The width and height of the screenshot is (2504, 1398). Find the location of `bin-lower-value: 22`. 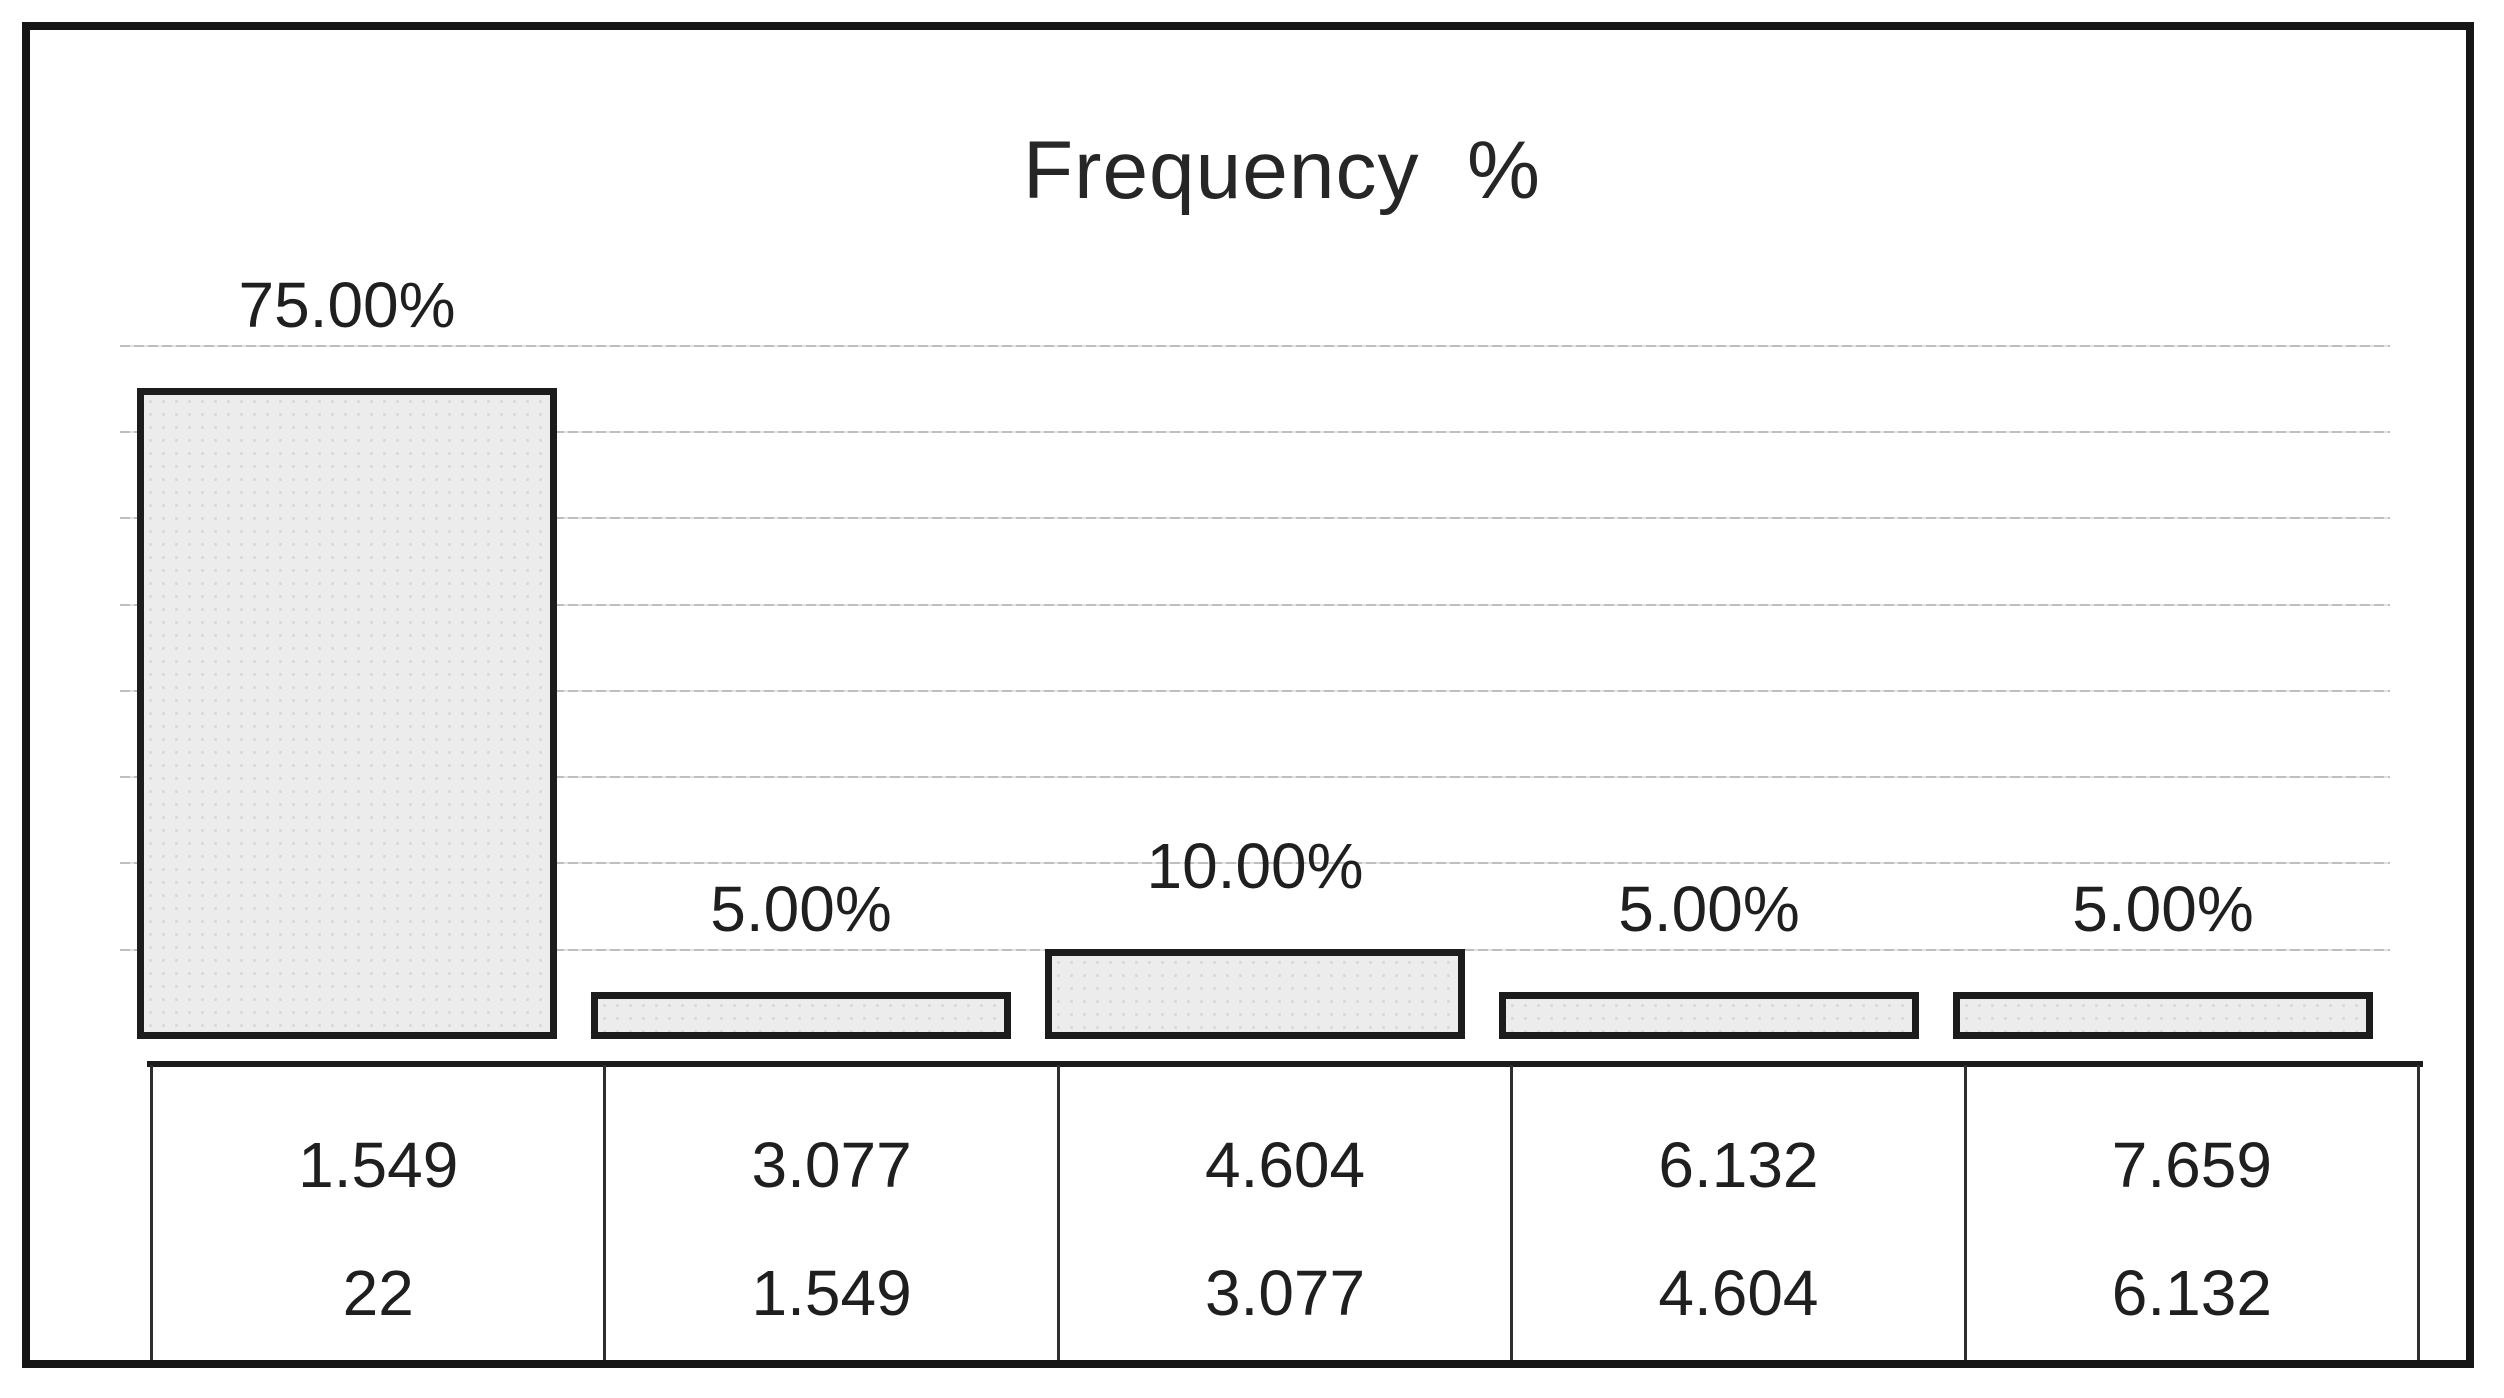

bin-lower-value: 22 is located at coordinates (378, 1293).